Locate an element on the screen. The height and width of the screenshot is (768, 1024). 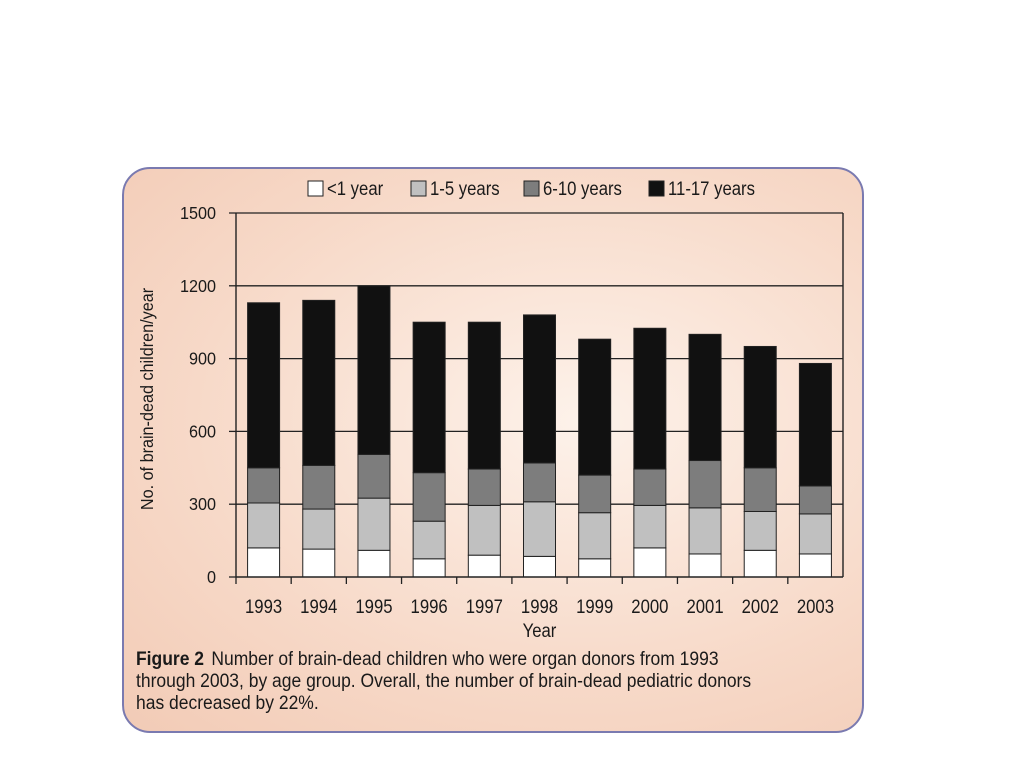
x-tick-label: 2002 is located at coordinates (760, 606).